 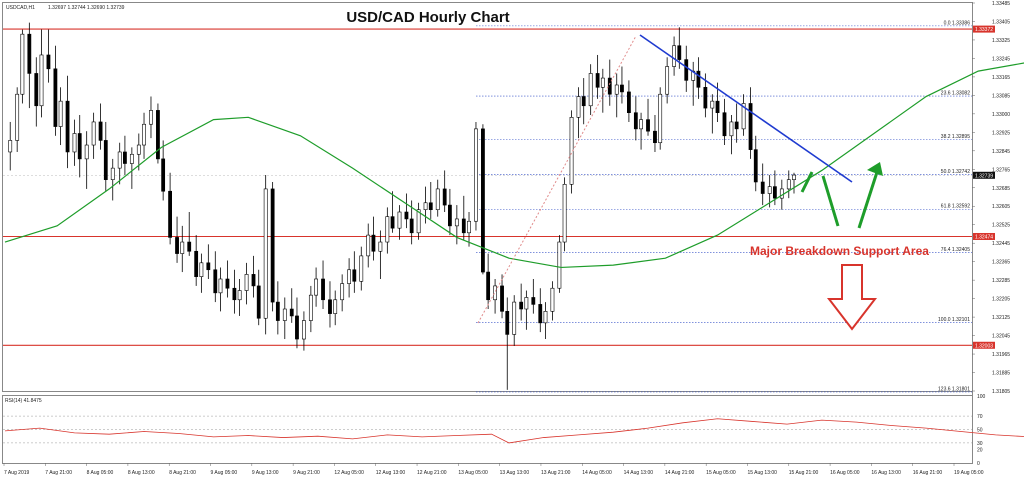 I want to click on green-arrow-up-head-icon, so click(x=875, y=169).